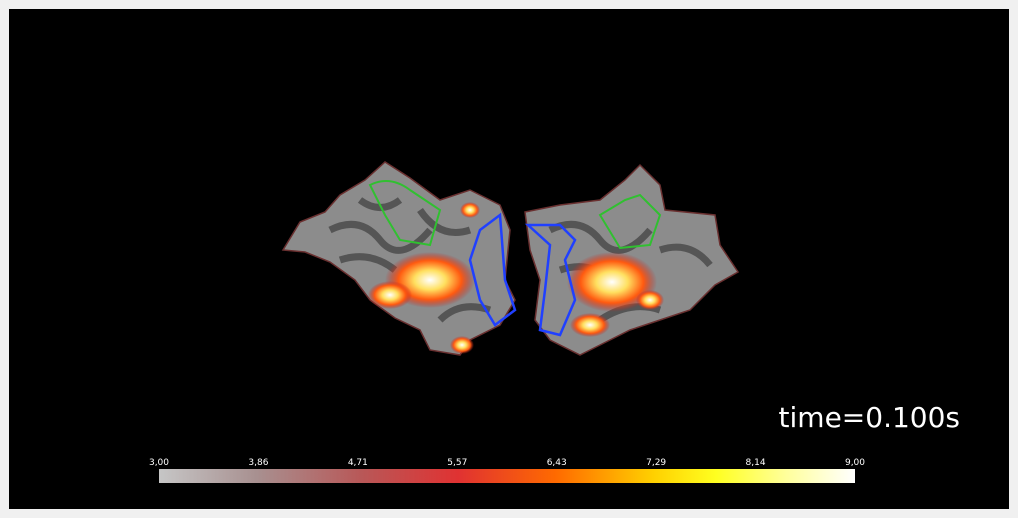  What do you see at coordinates (258, 463) in the screenshot?
I see `colorbar-tick-label: 3,86` at bounding box center [258, 463].